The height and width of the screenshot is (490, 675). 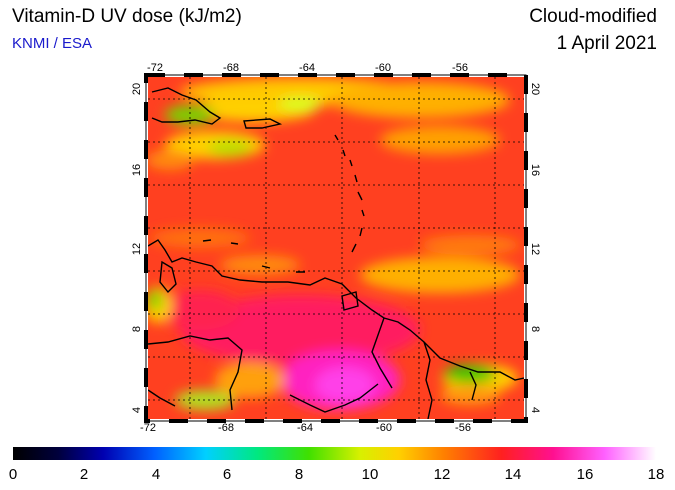 What do you see at coordinates (334, 453) in the screenshot?
I see `colorbar` at bounding box center [334, 453].